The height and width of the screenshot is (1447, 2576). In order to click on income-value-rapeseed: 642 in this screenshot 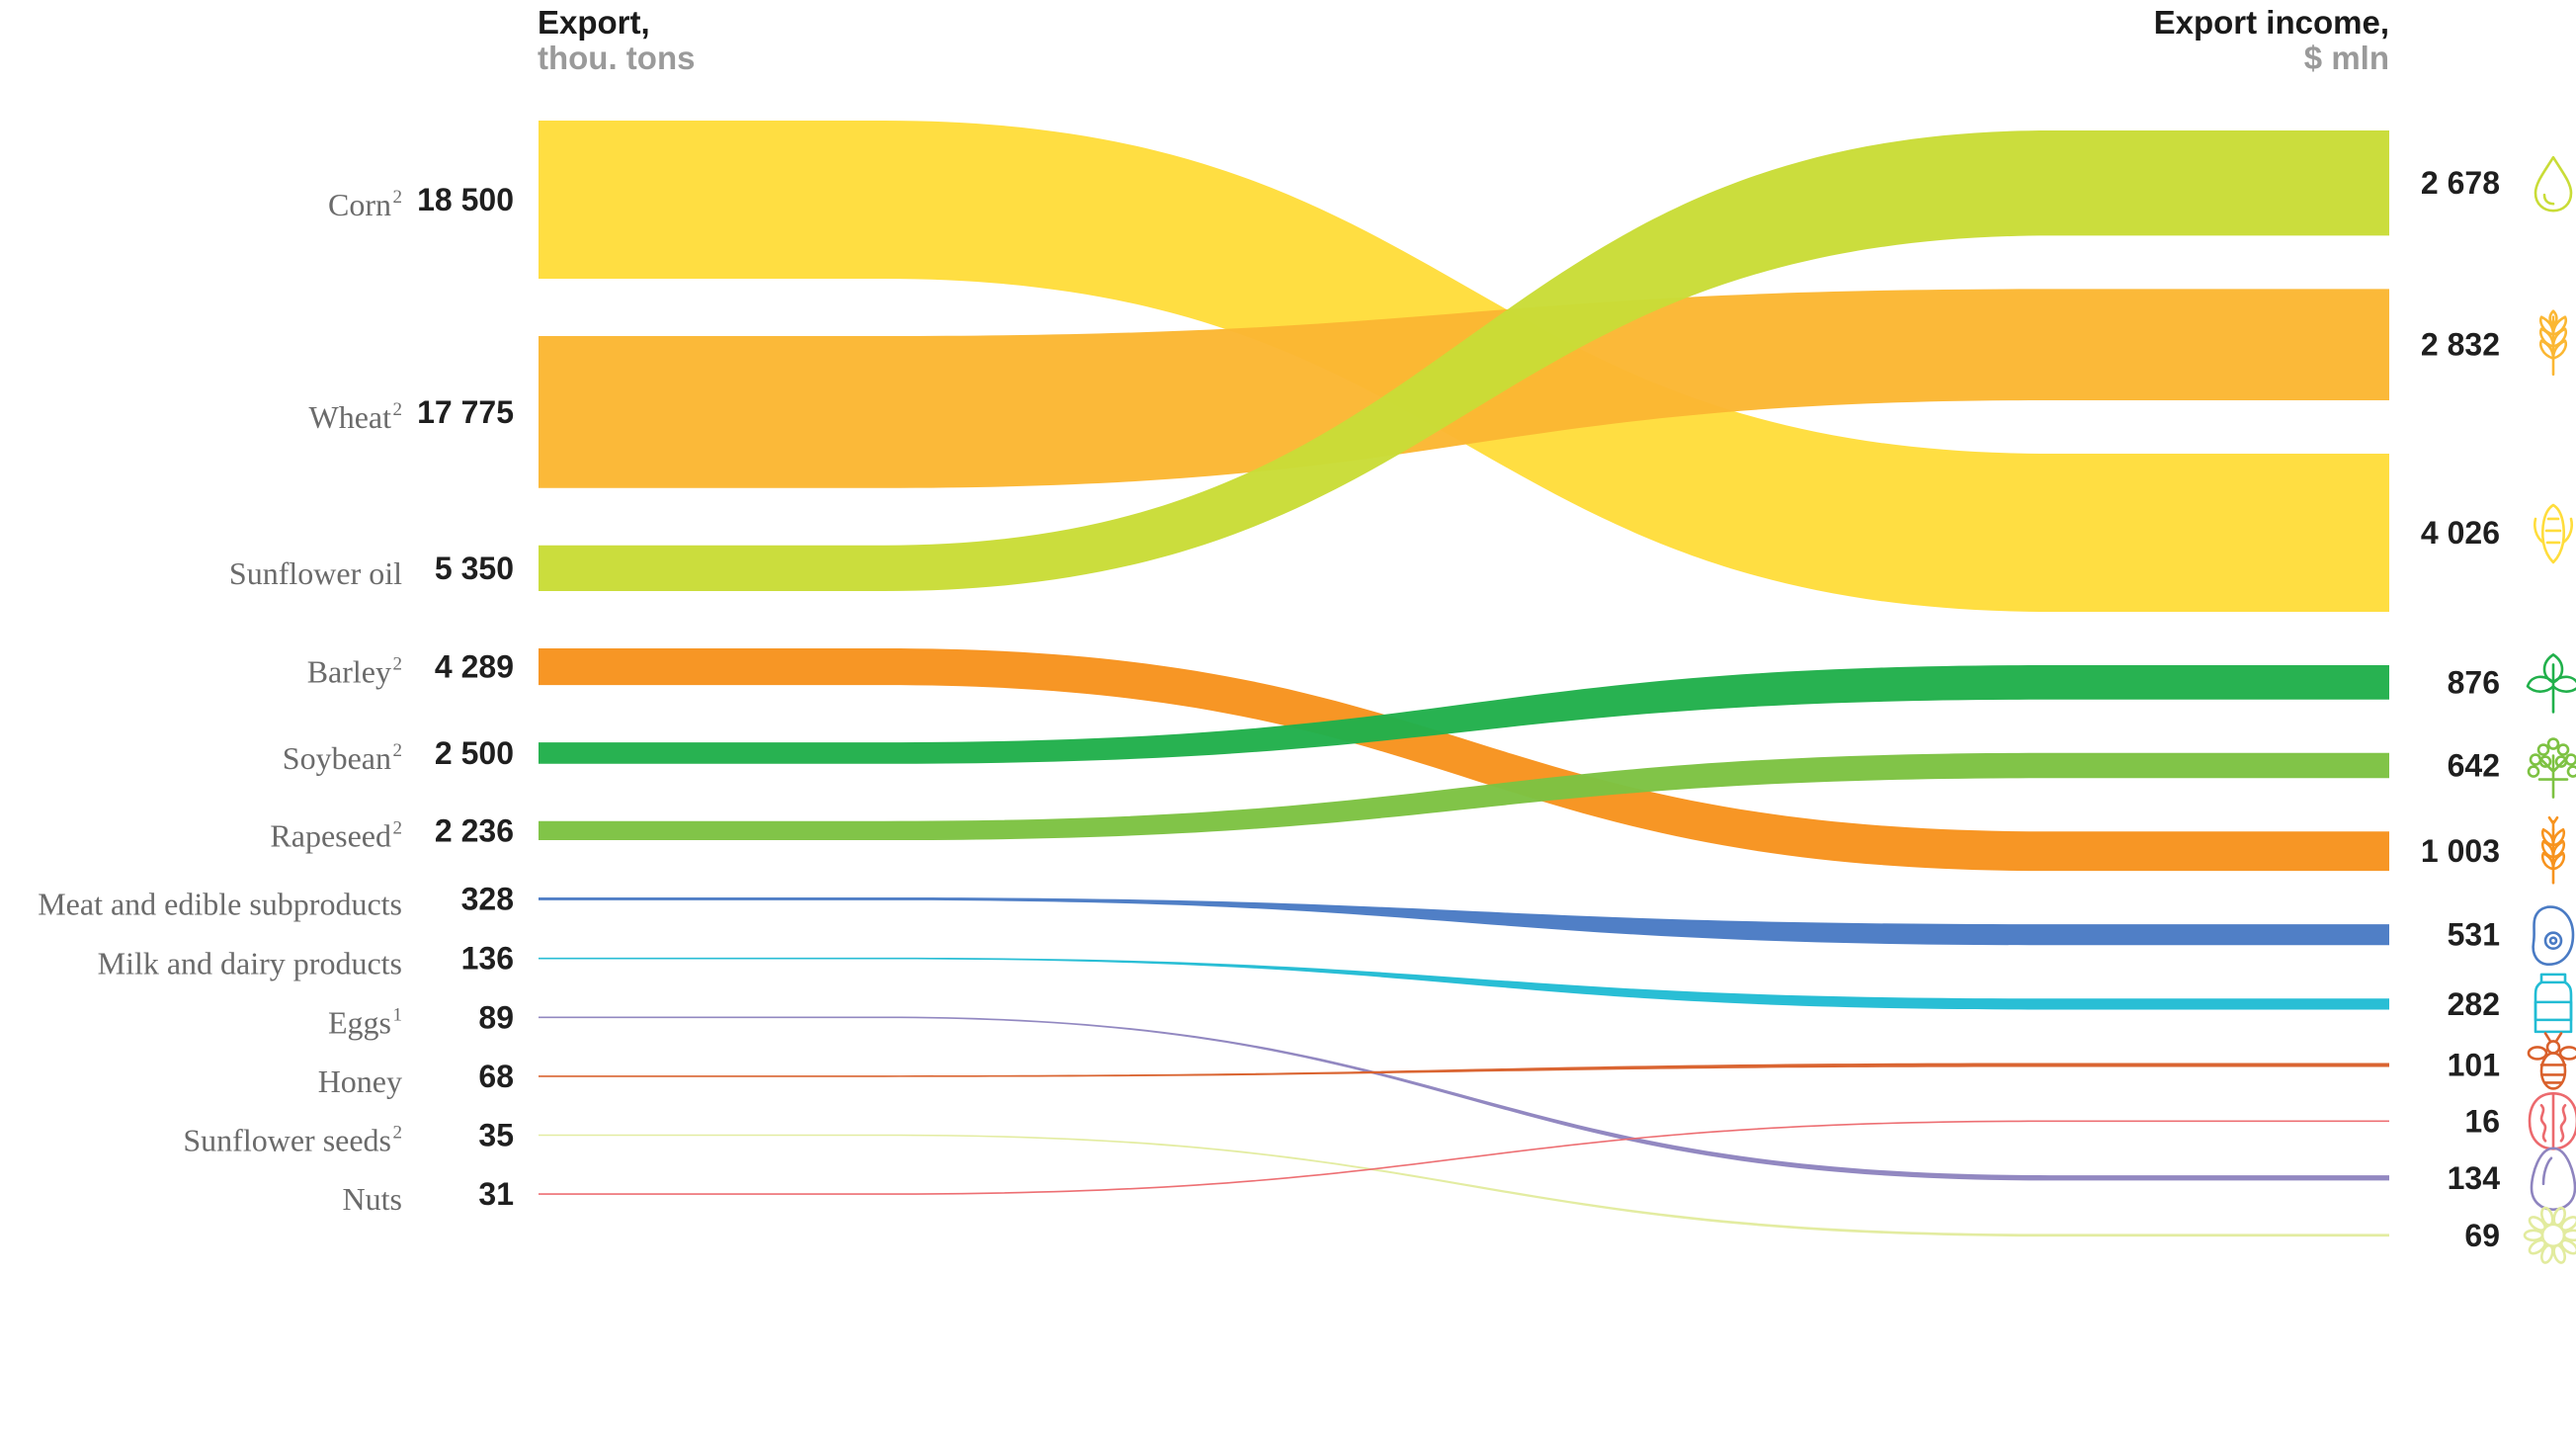, I will do `click(2474, 766)`.